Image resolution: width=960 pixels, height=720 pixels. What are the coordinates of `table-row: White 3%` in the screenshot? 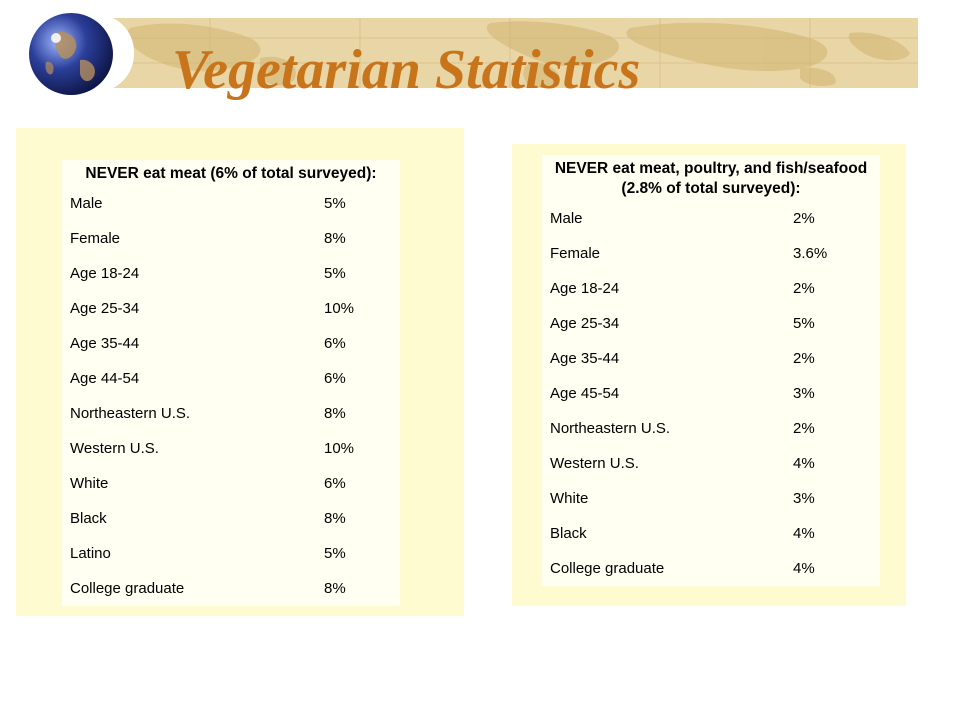 It's located at (711, 498).